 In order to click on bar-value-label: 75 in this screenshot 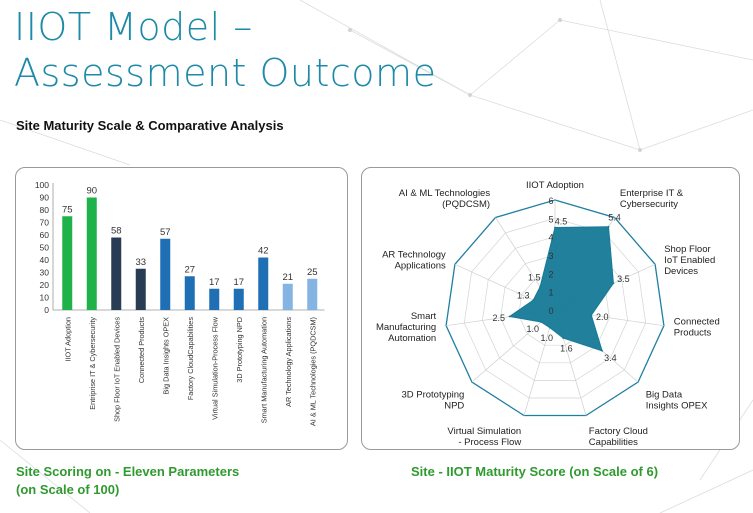, I will do `click(67, 209)`.